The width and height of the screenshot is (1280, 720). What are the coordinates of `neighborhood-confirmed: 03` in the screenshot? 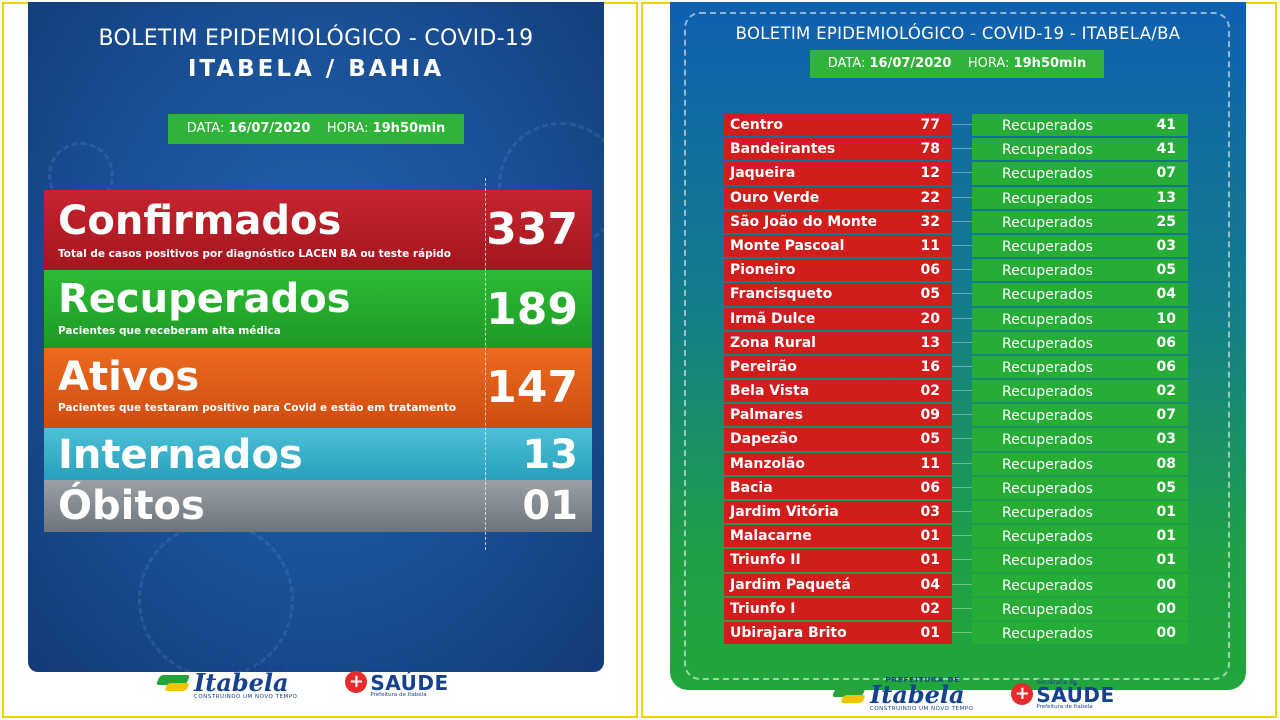 It's located at (930, 512).